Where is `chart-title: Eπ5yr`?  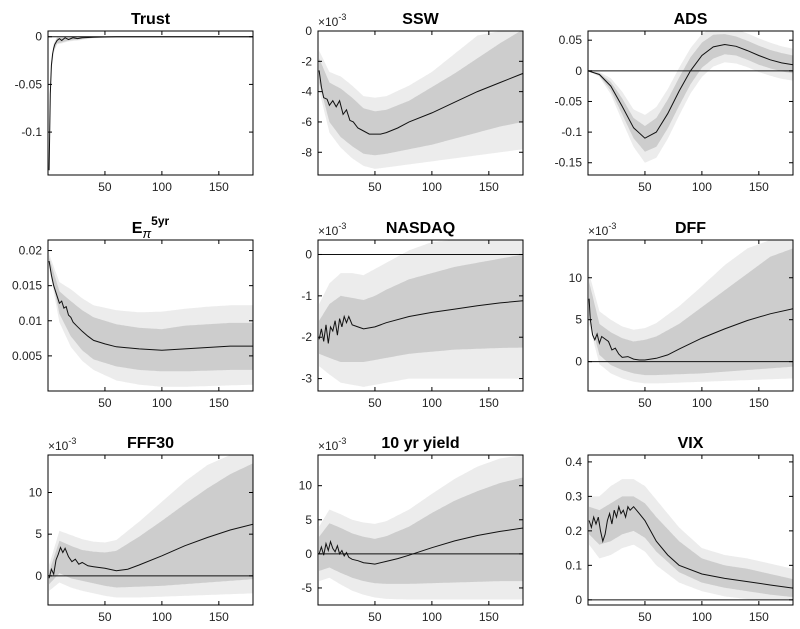 chart-title: Eπ5yr is located at coordinates (151, 227).